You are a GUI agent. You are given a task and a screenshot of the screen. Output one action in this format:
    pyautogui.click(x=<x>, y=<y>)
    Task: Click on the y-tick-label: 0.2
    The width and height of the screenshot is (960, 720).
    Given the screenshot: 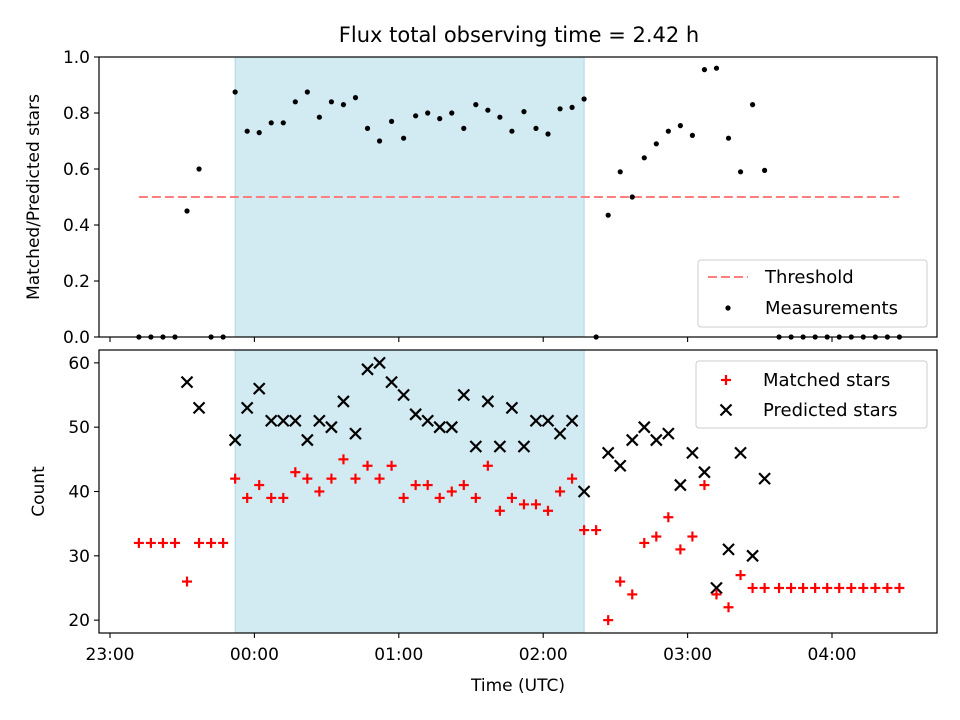 What is the action you would take?
    pyautogui.click(x=76, y=282)
    